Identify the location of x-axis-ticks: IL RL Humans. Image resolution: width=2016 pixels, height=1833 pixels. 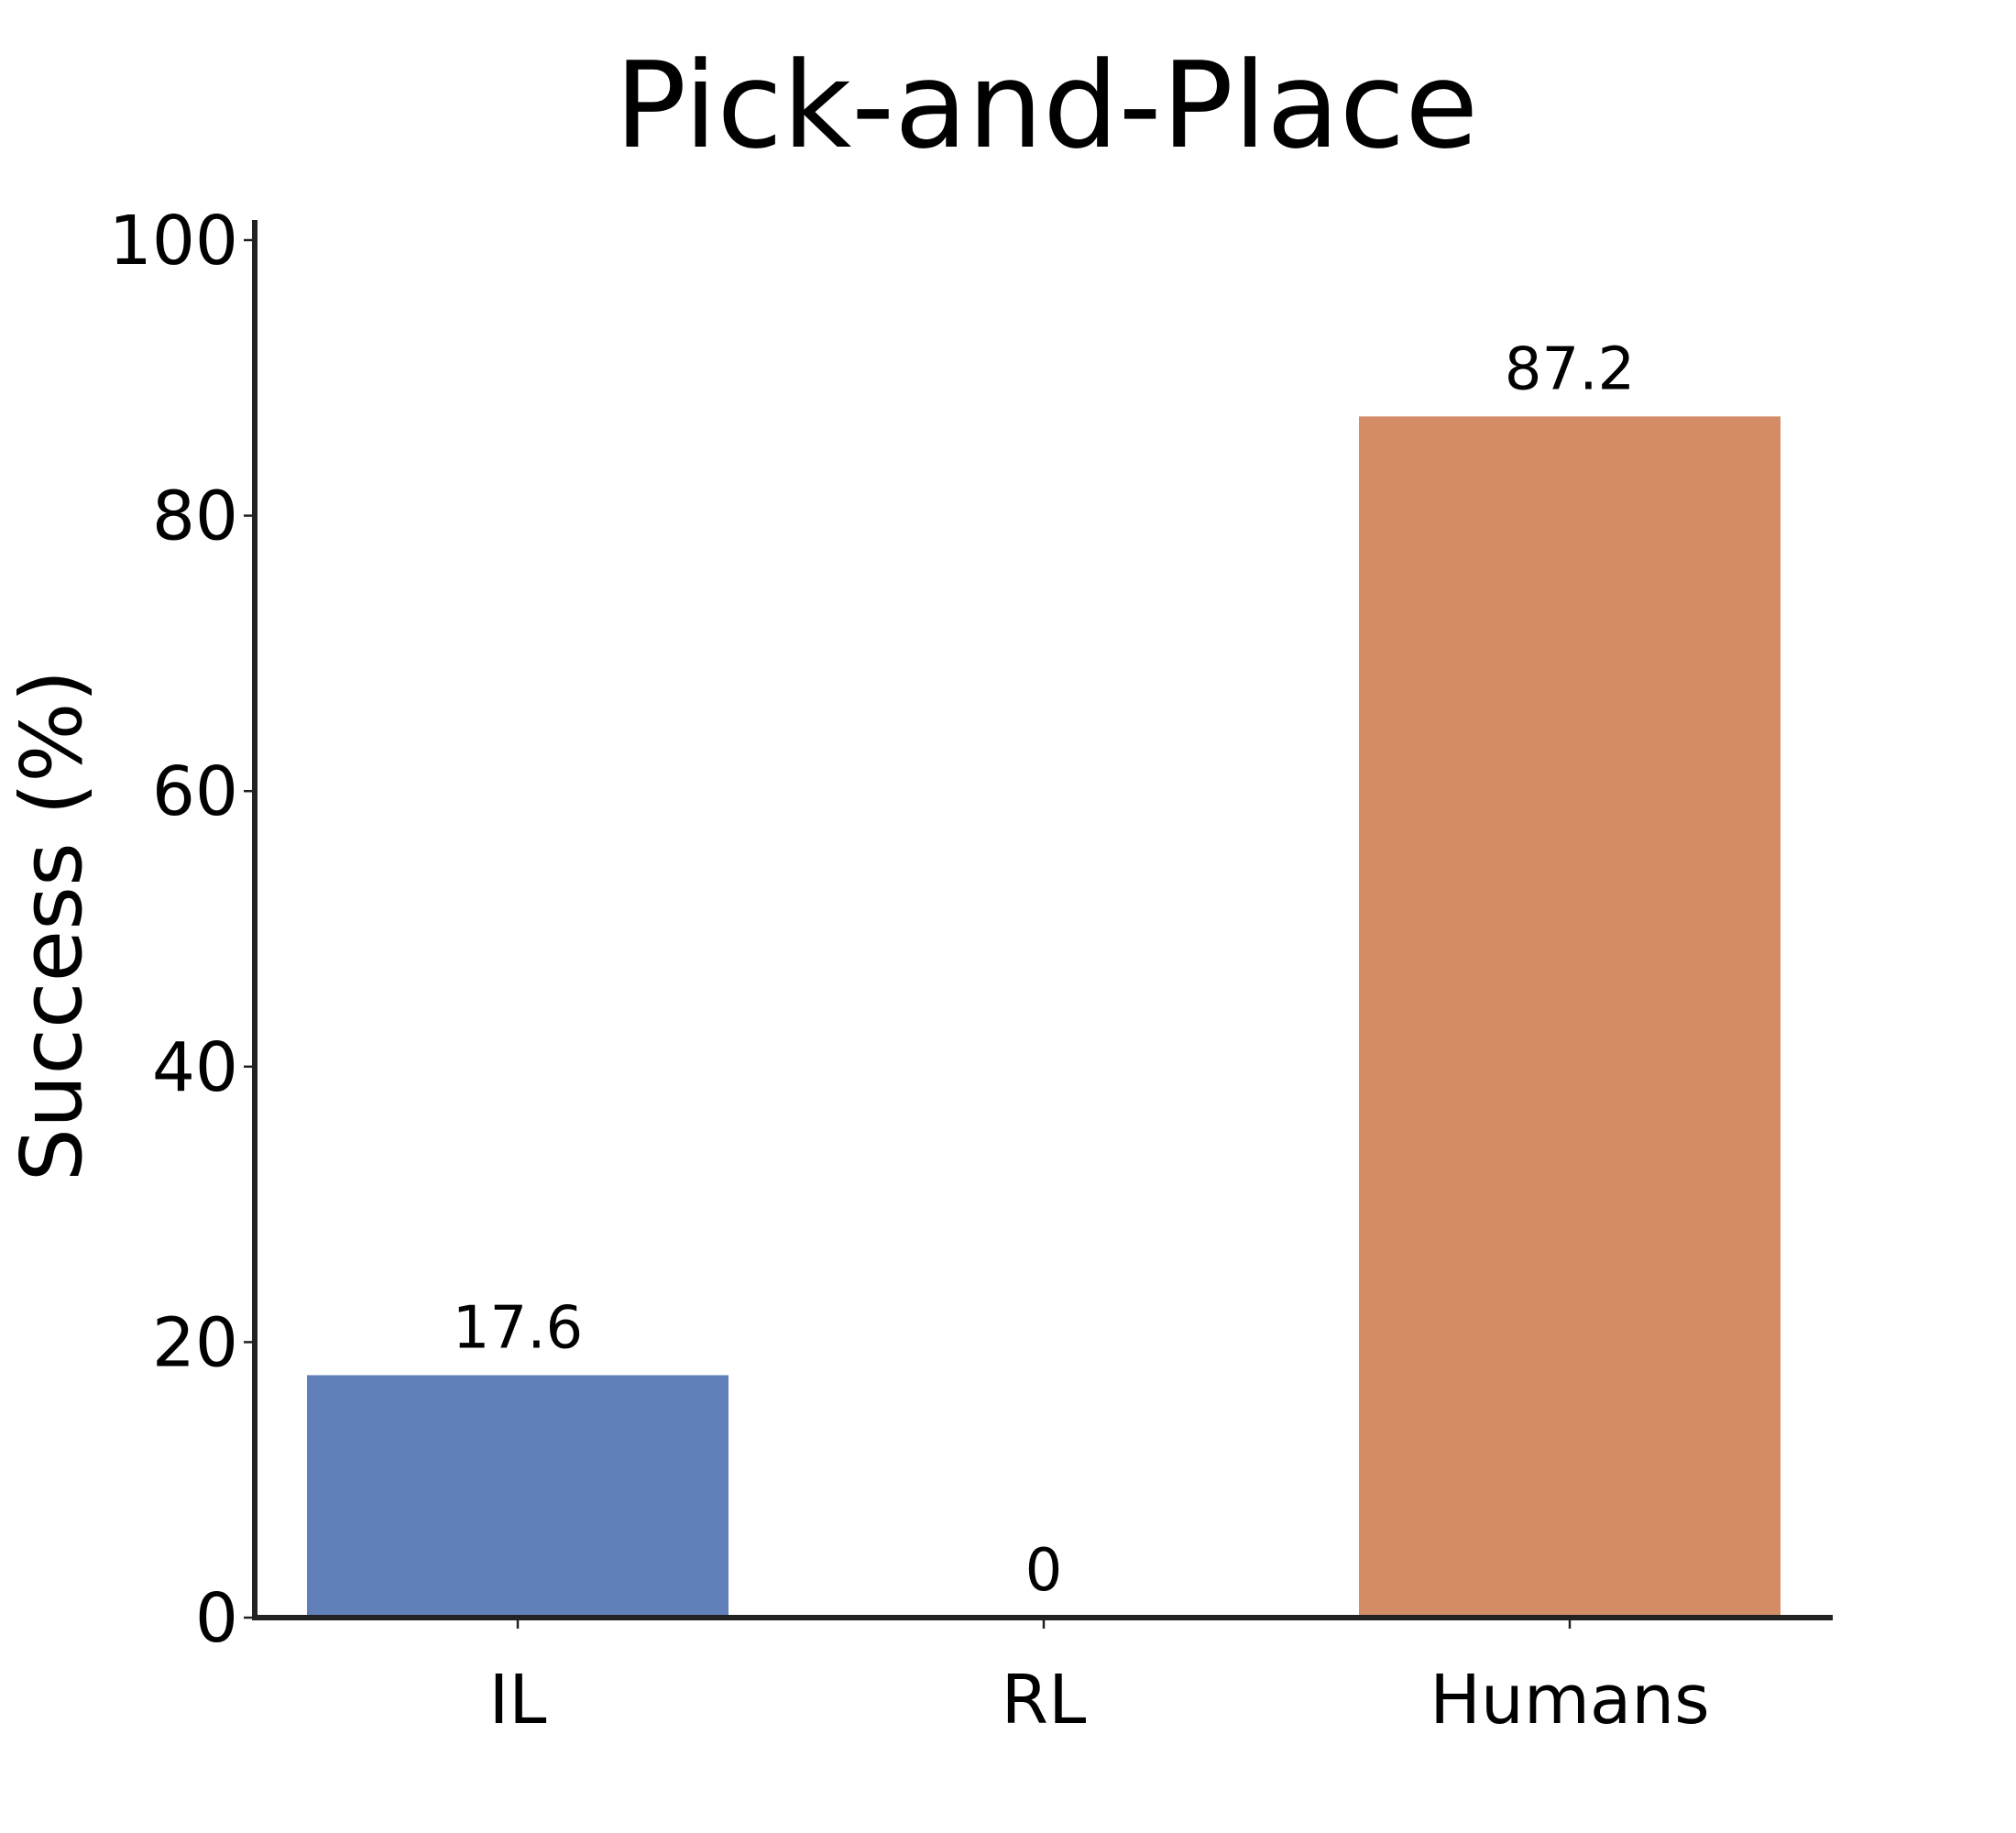
(1099, 1679).